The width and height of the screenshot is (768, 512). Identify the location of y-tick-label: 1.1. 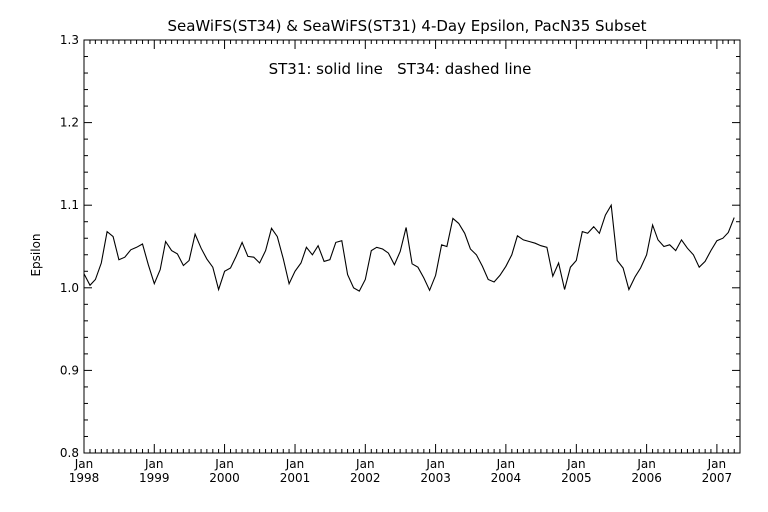
(69, 205).